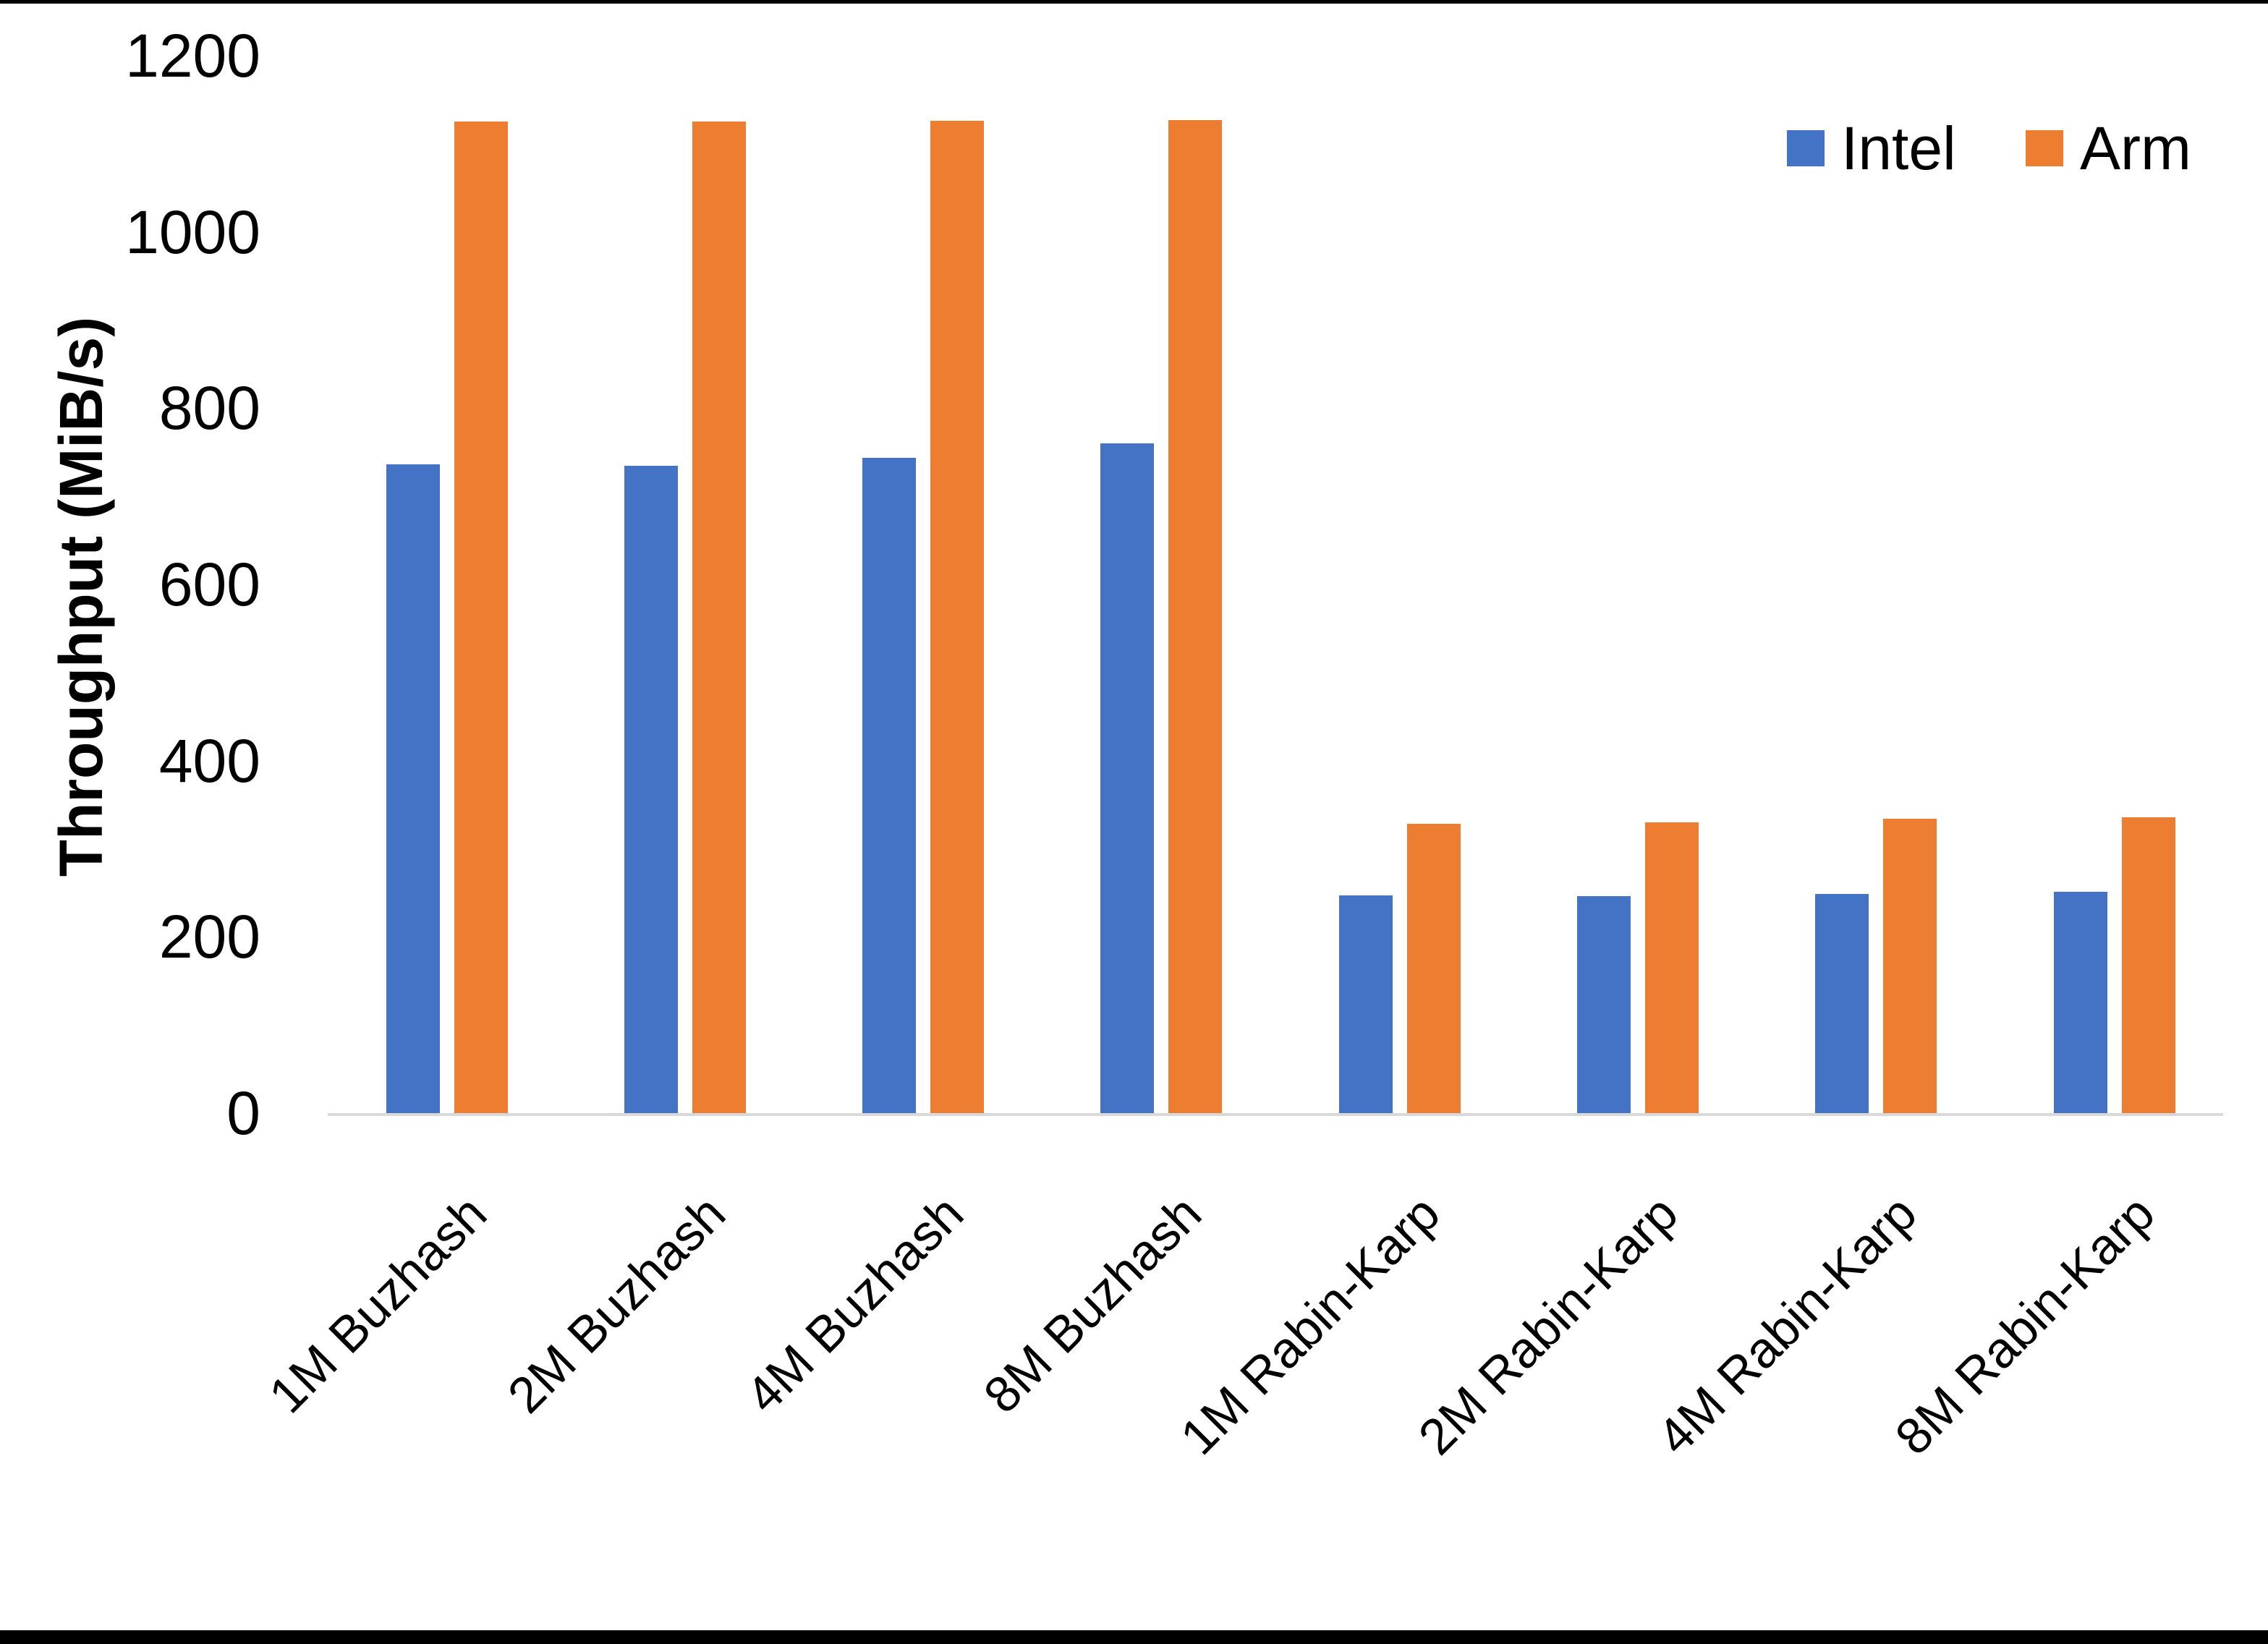 This screenshot has width=2268, height=1644. What do you see at coordinates (2135, 148) in the screenshot?
I see `legend-label-arm: Arm` at bounding box center [2135, 148].